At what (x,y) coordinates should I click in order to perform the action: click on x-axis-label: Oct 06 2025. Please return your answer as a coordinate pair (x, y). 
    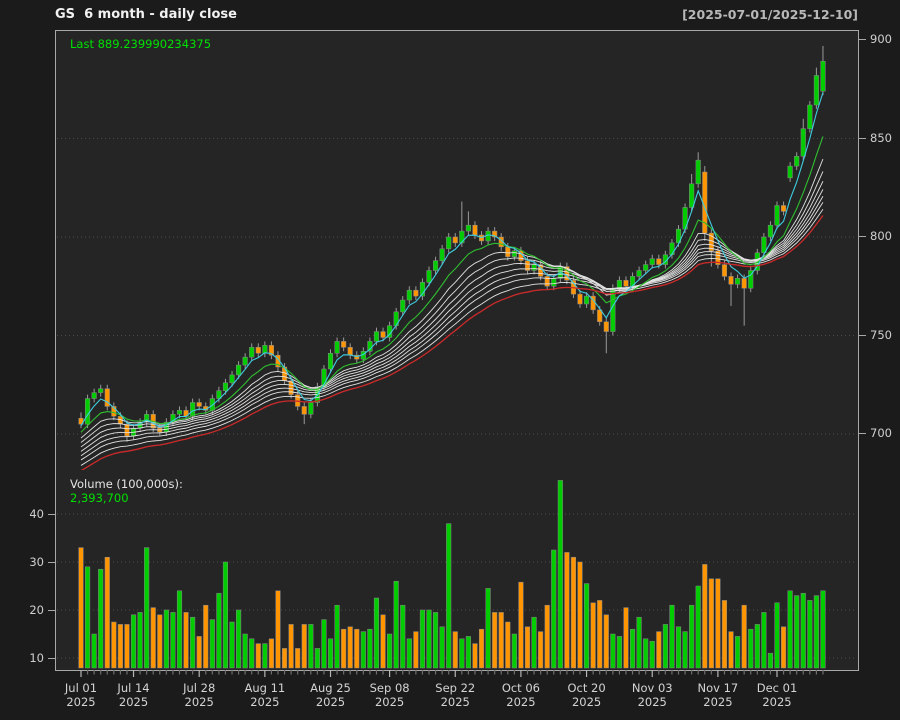
    Looking at the image, I should click on (520, 695).